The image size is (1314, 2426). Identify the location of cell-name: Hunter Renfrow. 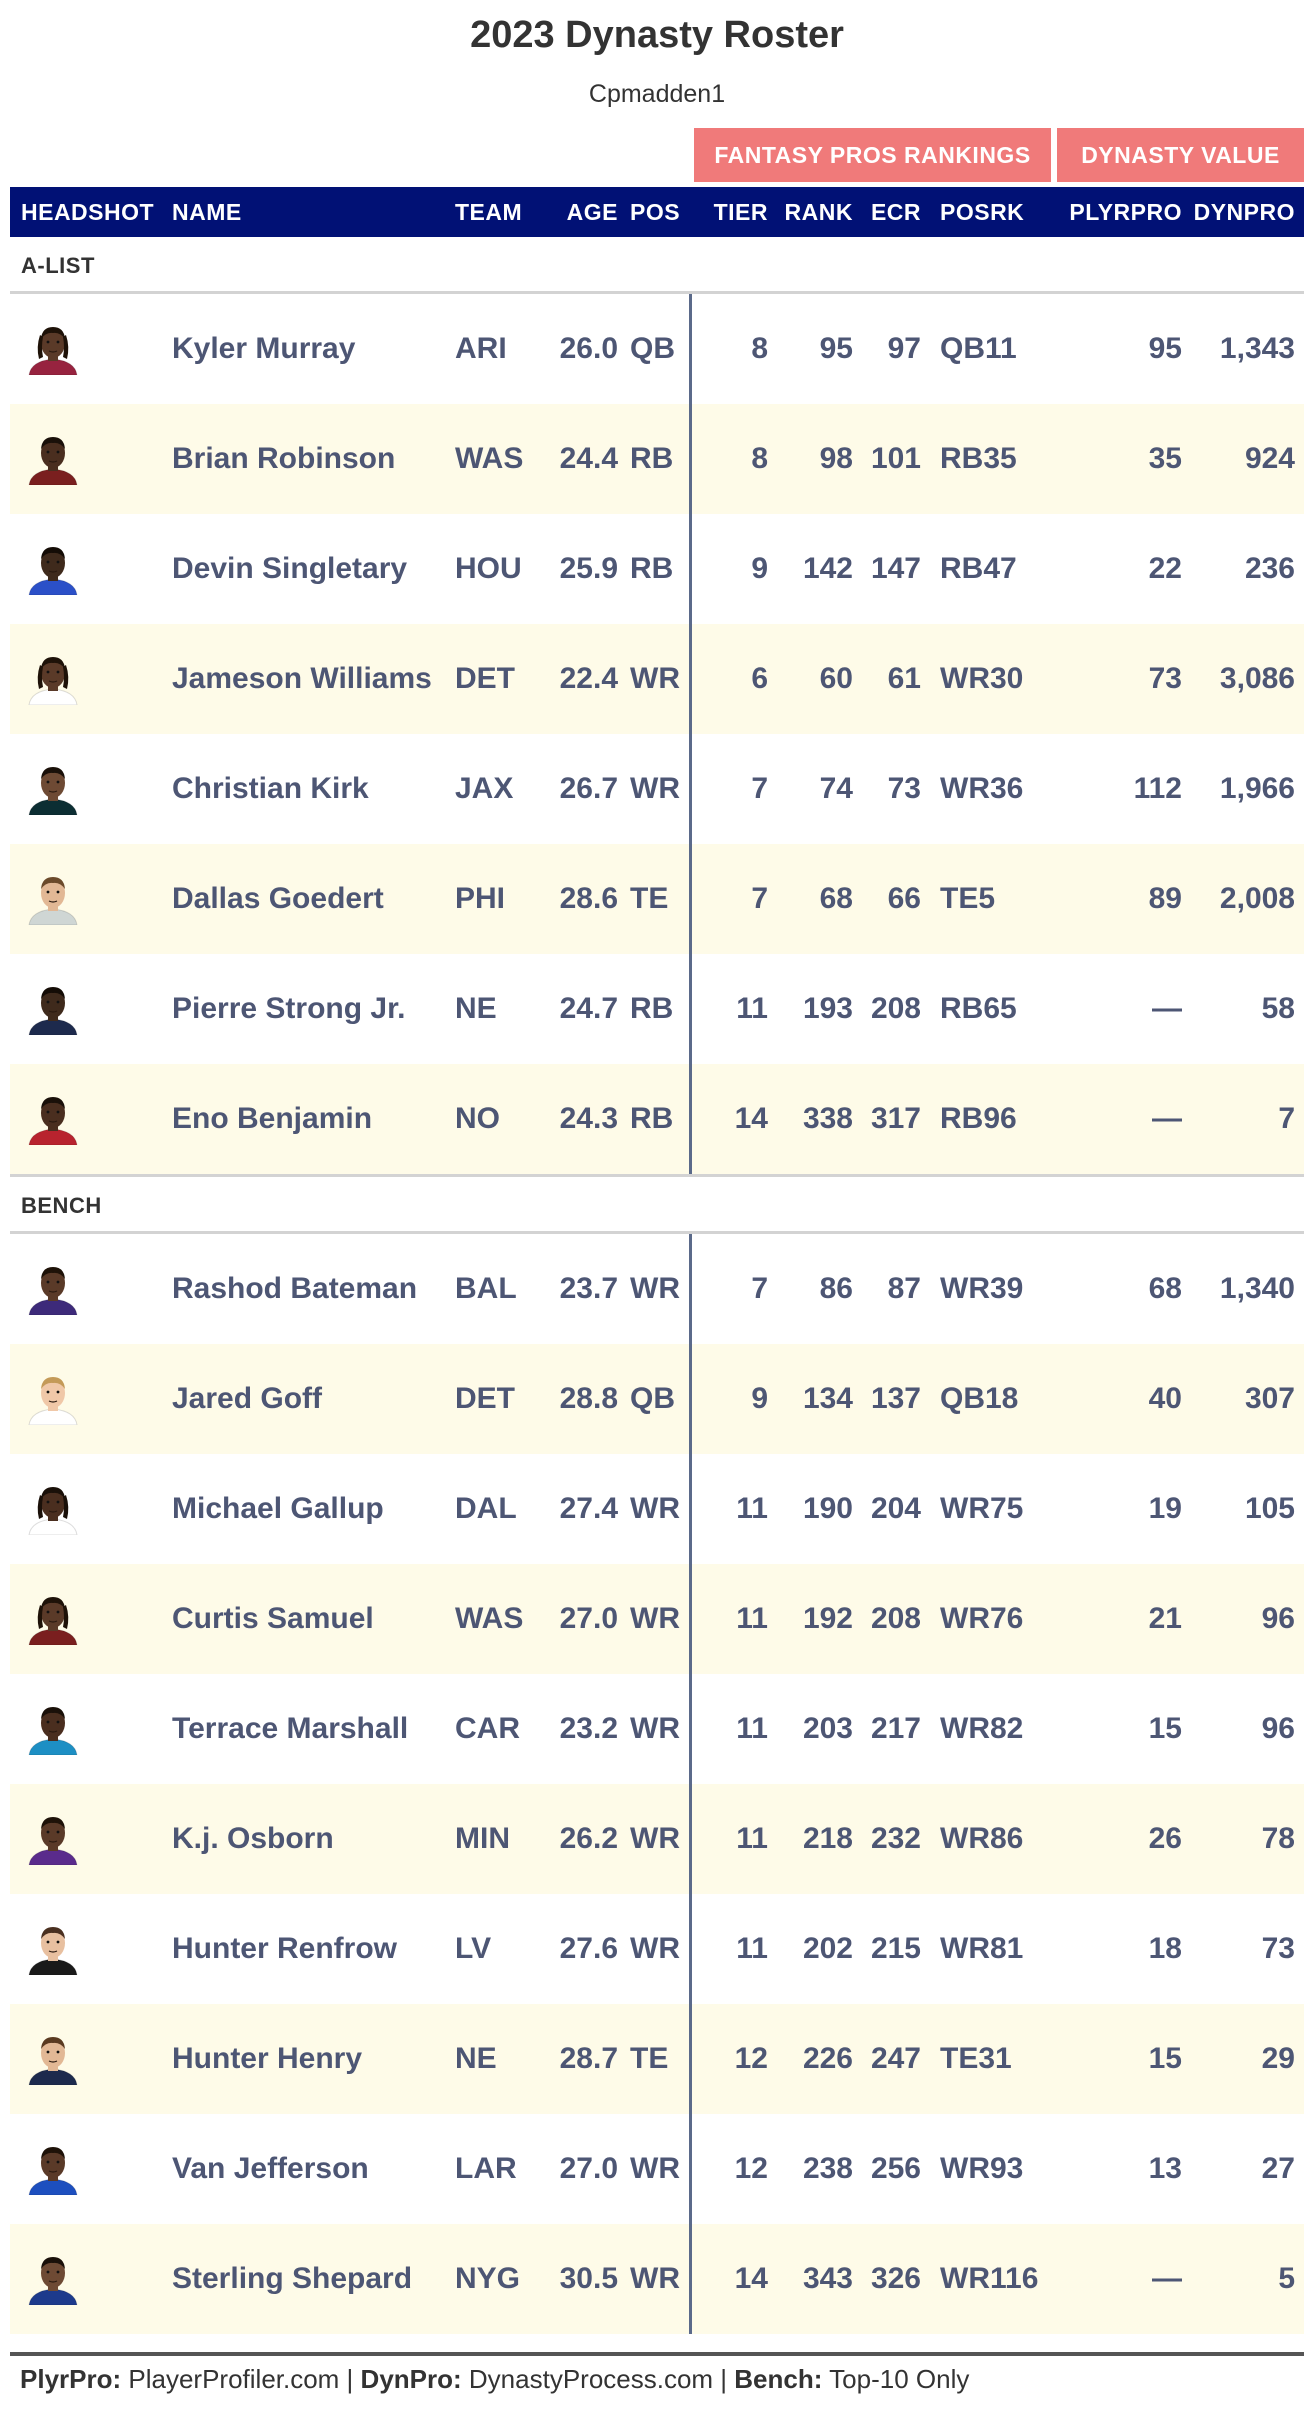
(284, 1948).